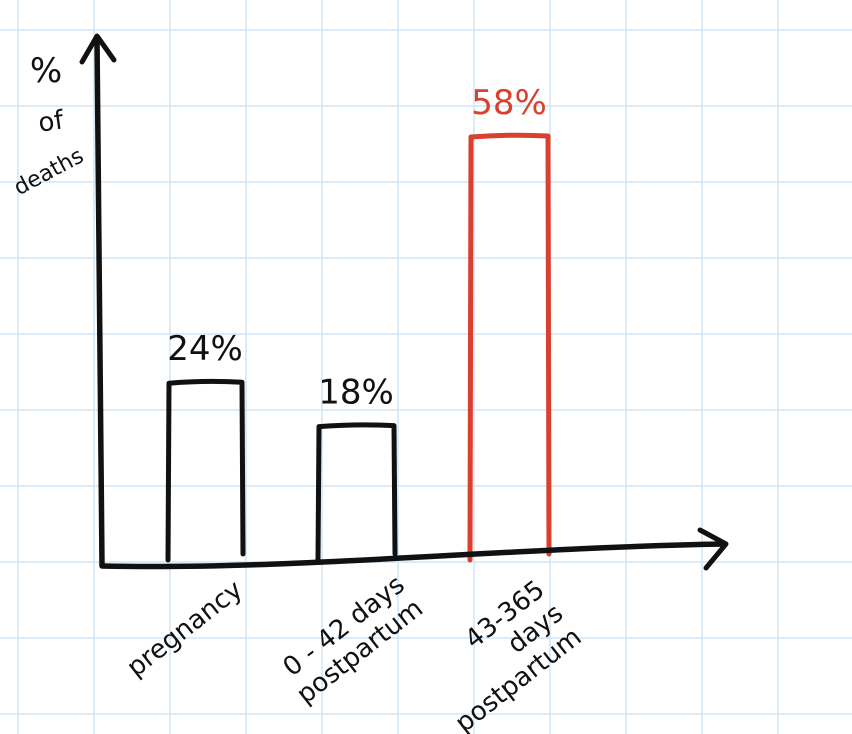  What do you see at coordinates (509, 103) in the screenshot?
I see `value-label-3: 58%` at bounding box center [509, 103].